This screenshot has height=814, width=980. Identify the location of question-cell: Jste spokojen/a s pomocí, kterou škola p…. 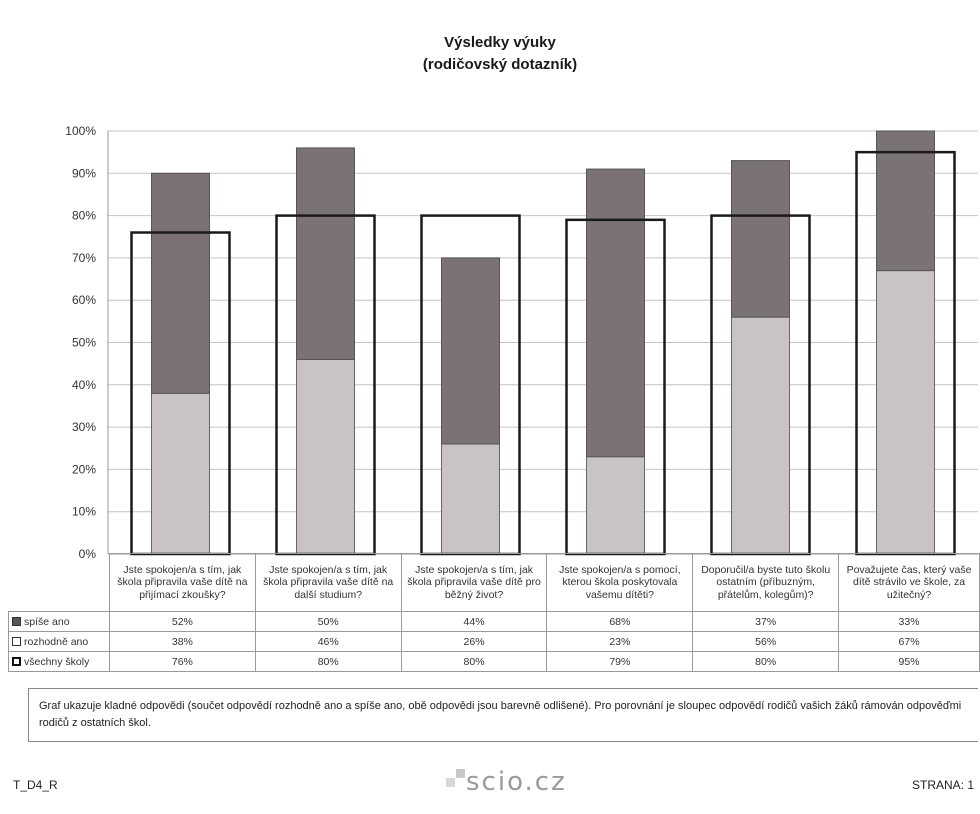
(620, 582).